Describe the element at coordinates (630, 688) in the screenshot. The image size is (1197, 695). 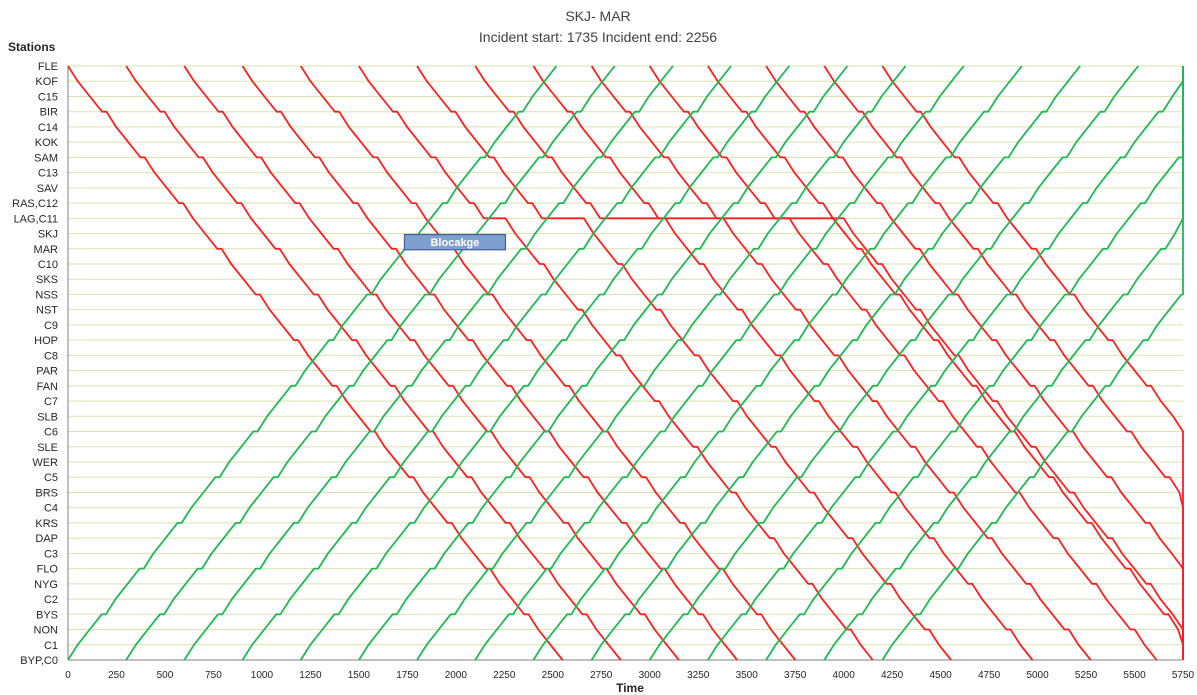
I see `x-axis-title: Time` at that location.